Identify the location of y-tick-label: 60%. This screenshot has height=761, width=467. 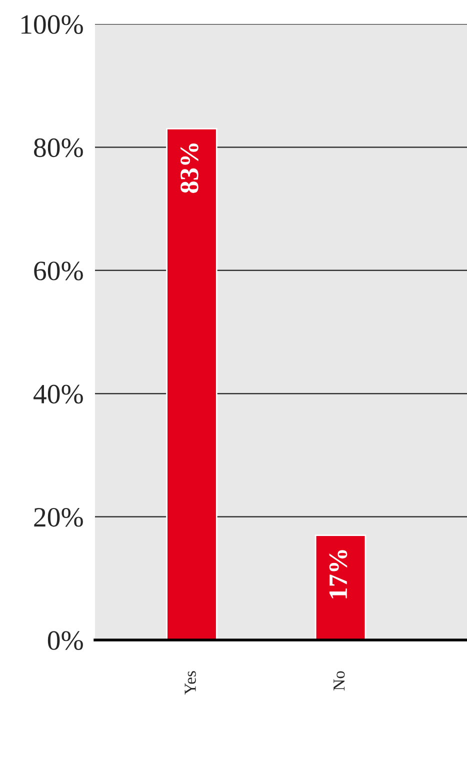
(58, 271).